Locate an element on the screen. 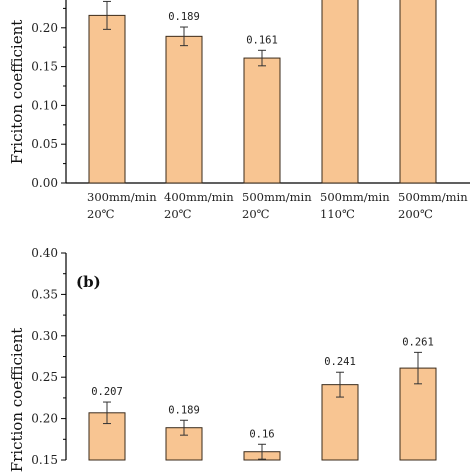 This screenshot has height=474, width=474. y-tick-label: 0.00 is located at coordinates (44, 183).